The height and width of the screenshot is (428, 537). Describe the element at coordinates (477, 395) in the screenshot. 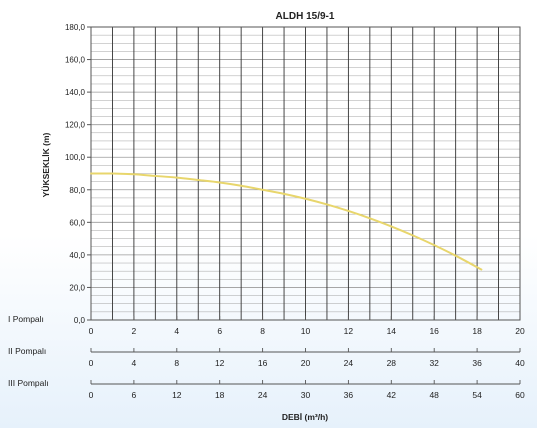

I see `flow-axis-tick-label: 54` at that location.